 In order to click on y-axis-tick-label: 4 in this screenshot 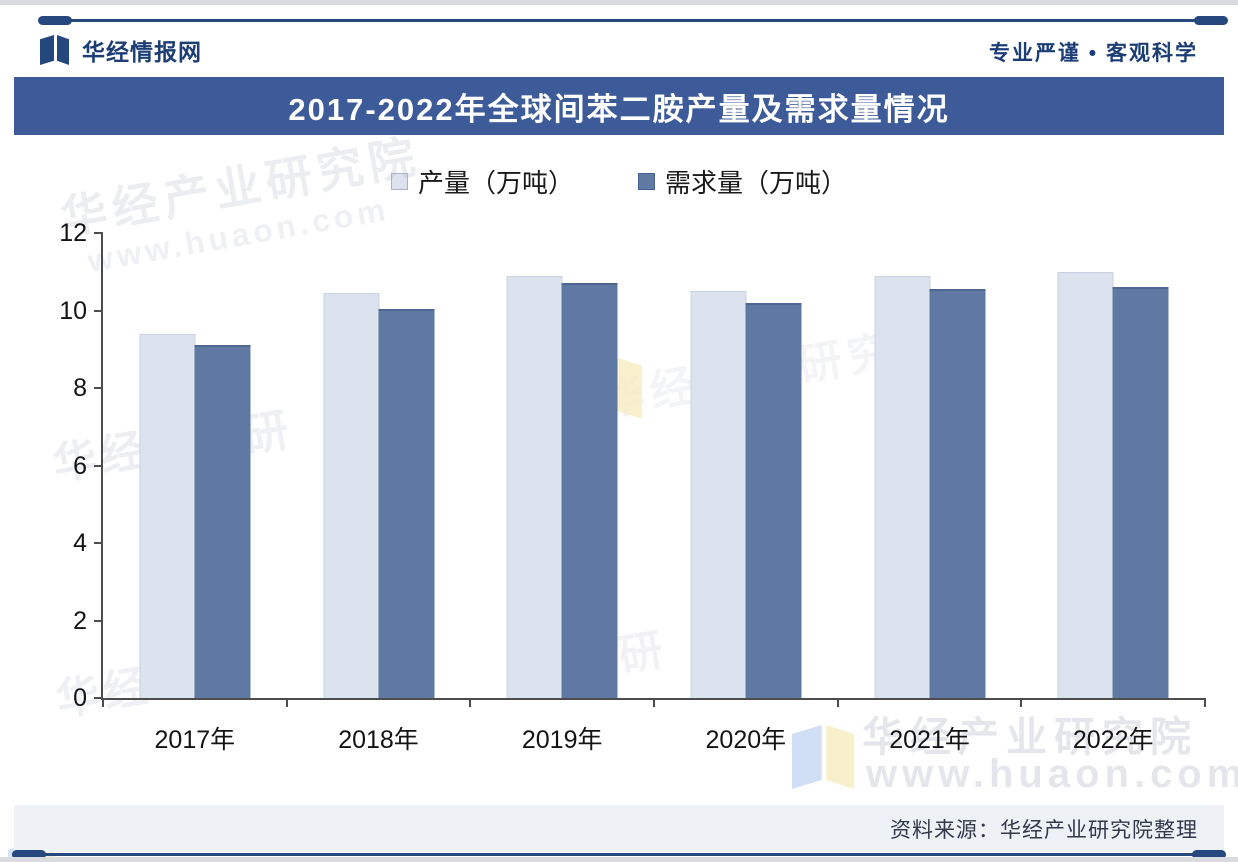, I will do `click(80, 543)`.